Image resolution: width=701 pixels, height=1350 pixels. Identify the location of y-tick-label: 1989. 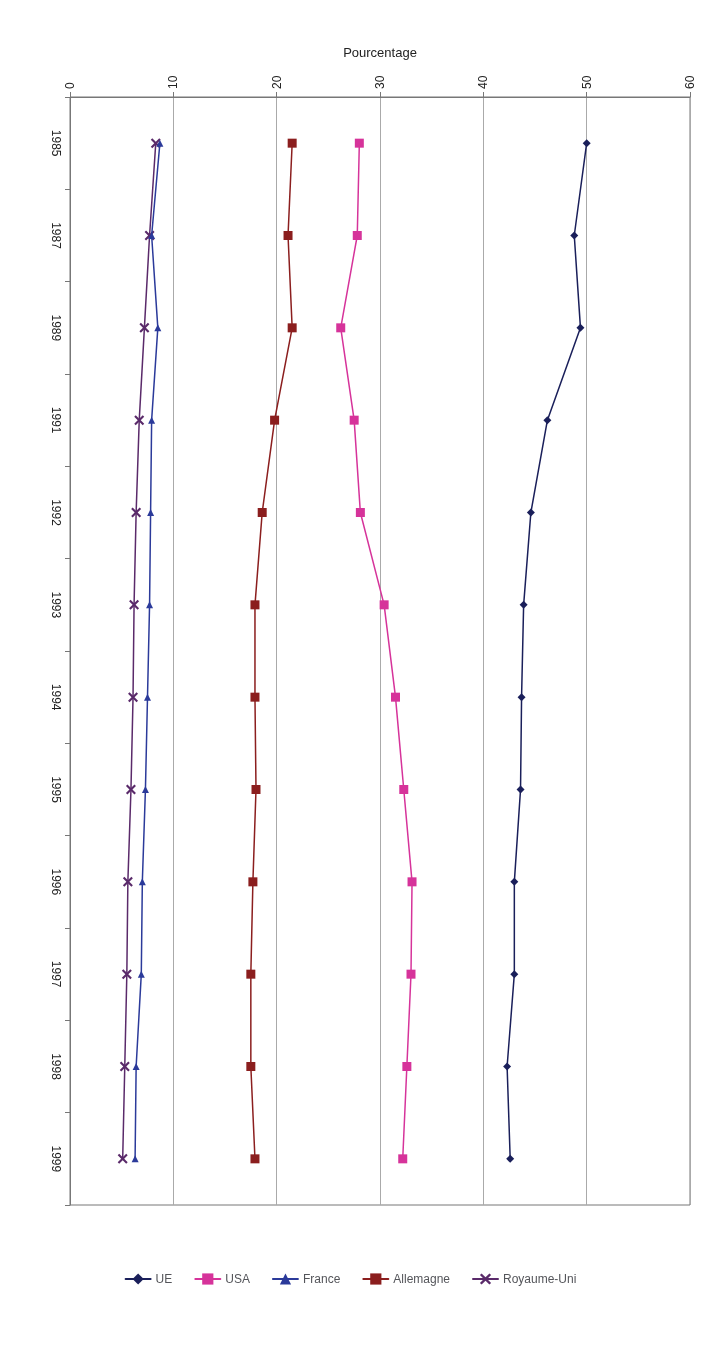
(56, 328).